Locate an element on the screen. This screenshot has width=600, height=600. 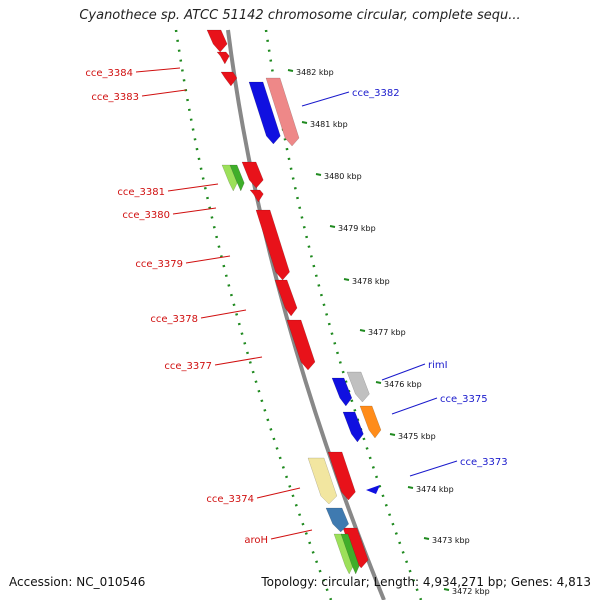
tick-label: 3474 kbp is located at coordinates (435, 489).